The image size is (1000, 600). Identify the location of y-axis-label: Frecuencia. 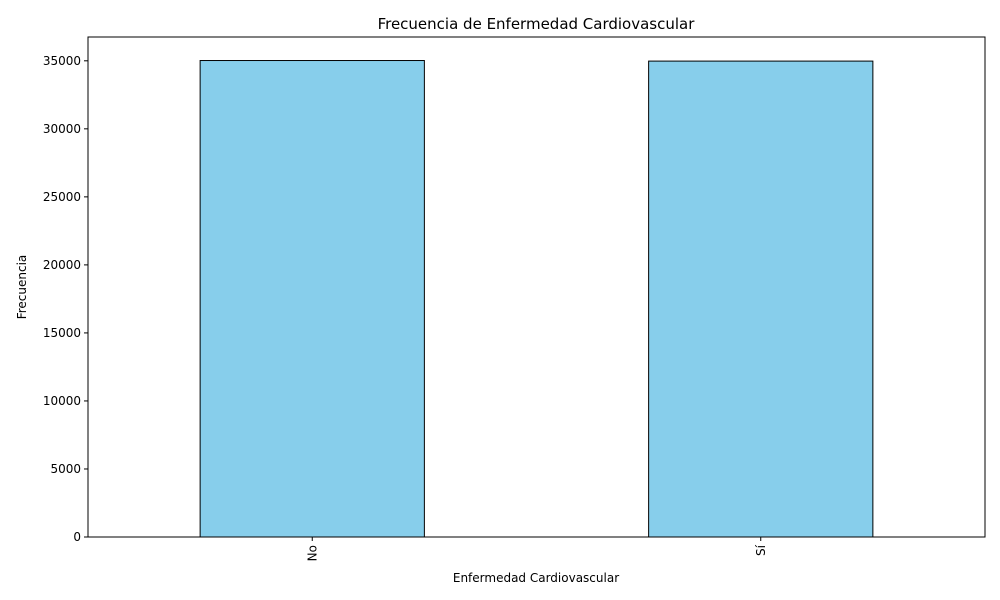
(22, 287).